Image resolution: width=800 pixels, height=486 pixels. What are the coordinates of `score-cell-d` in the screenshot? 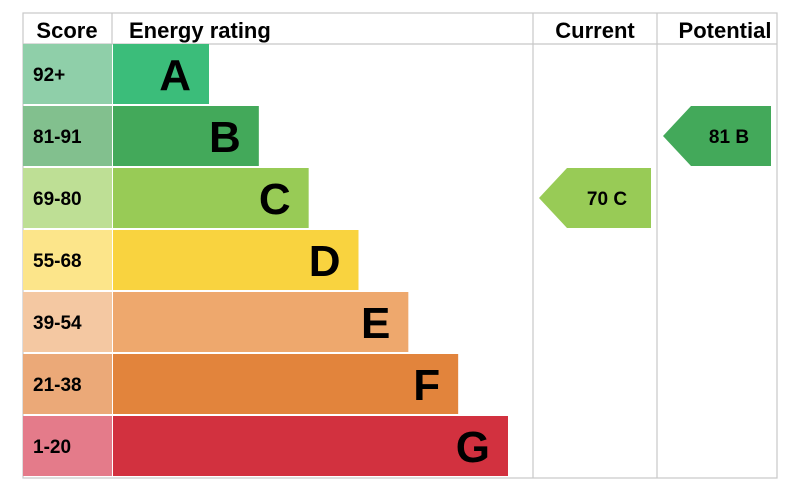 It's located at (67, 260).